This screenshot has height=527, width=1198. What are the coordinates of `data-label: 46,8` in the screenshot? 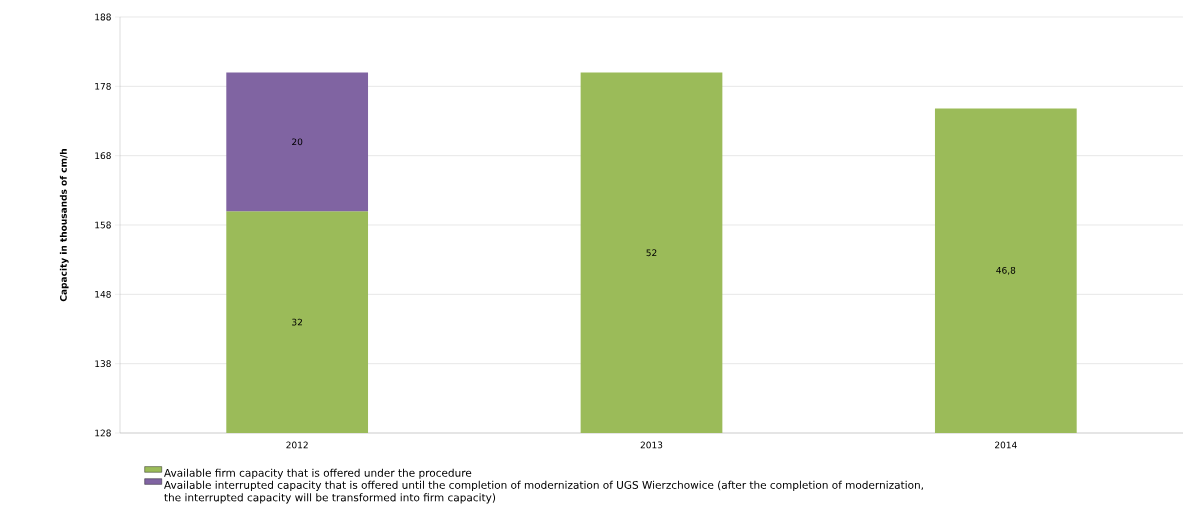 It's located at (1006, 270).